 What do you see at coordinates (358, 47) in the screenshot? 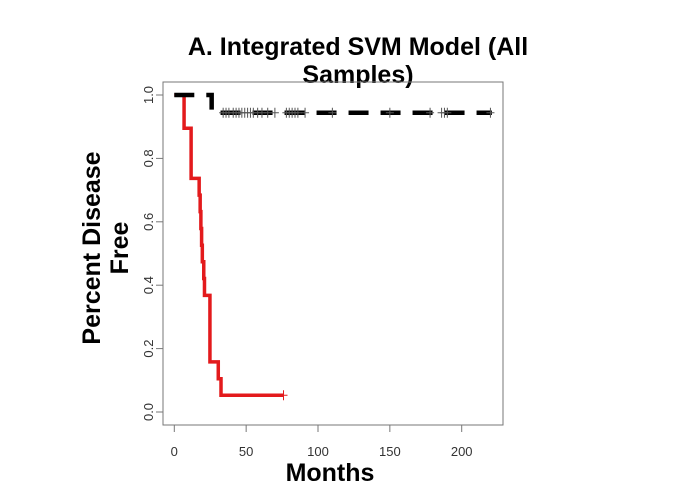
I see `chart-title-line-1: A. Integrated SVM Model (All` at bounding box center [358, 47].